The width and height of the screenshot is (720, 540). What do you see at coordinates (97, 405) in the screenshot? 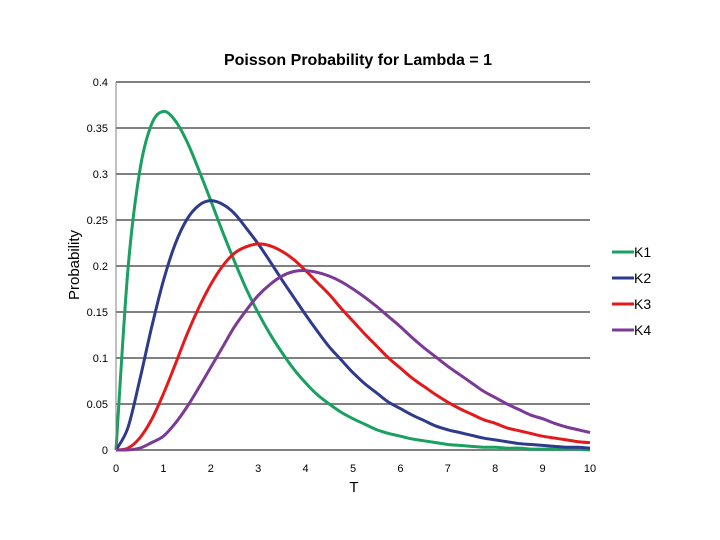
I see `y-tick-label: 0.05` at bounding box center [97, 405].